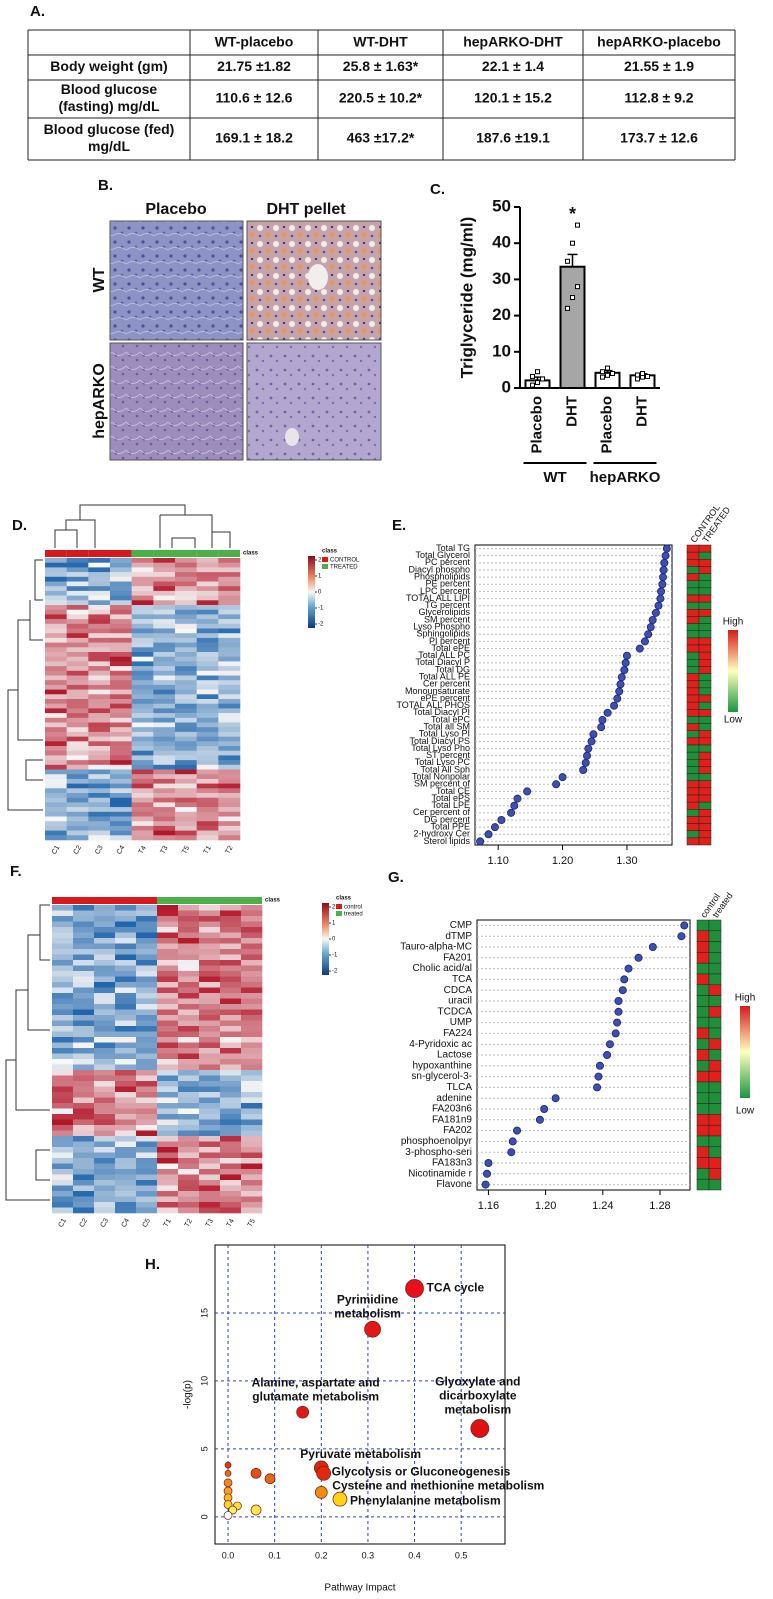  I want to click on significance: *, so click(572, 214).